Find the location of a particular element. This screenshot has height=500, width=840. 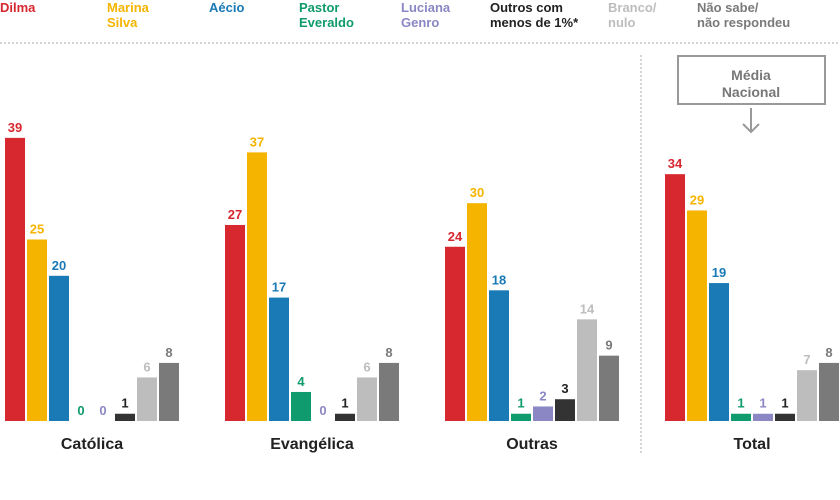

legend-entry: Aécio is located at coordinates (227, 7).